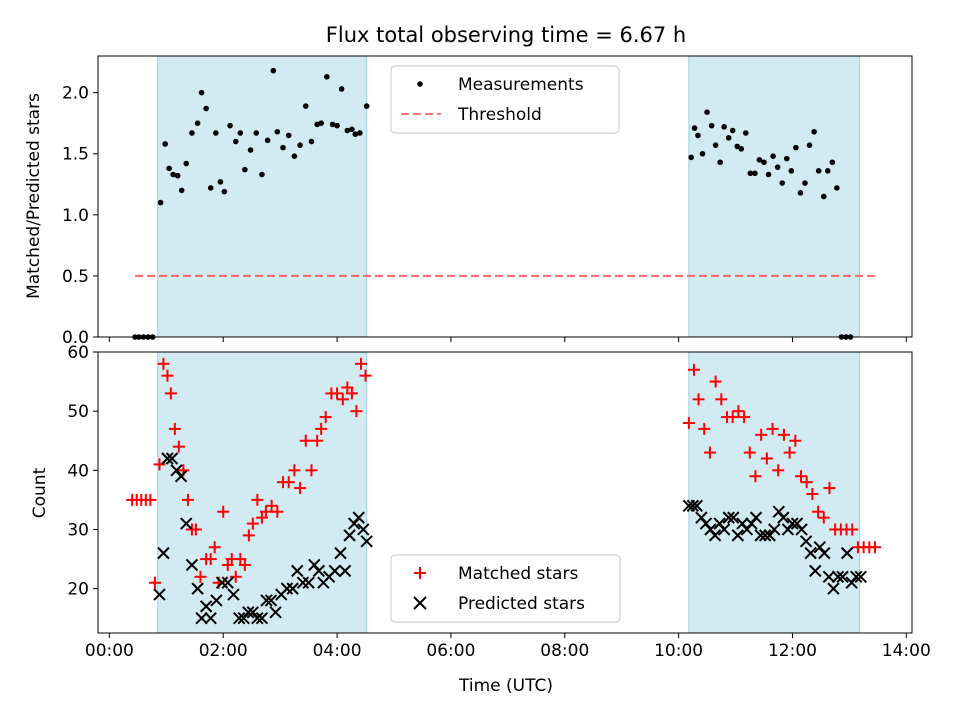  I want to click on chart-title: Flux total observing time = 6.67 h, so click(506, 35).